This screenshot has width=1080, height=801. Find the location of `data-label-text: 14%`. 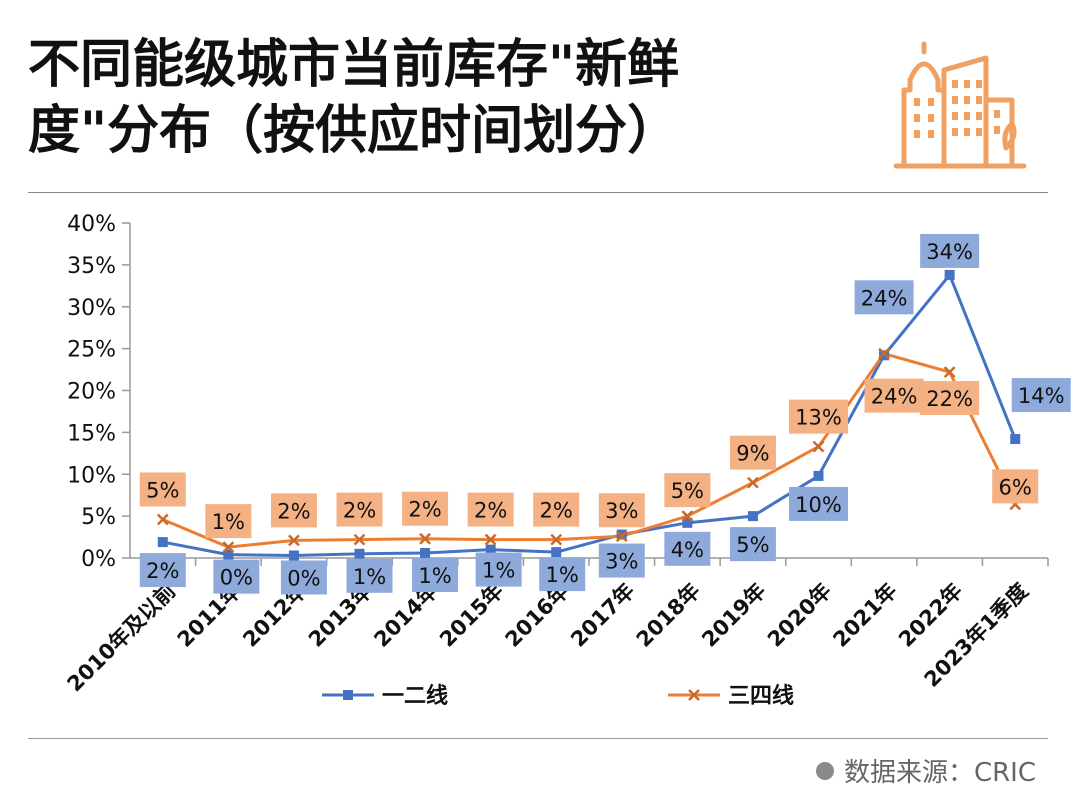

data-label-text: 14% is located at coordinates (1041, 396).